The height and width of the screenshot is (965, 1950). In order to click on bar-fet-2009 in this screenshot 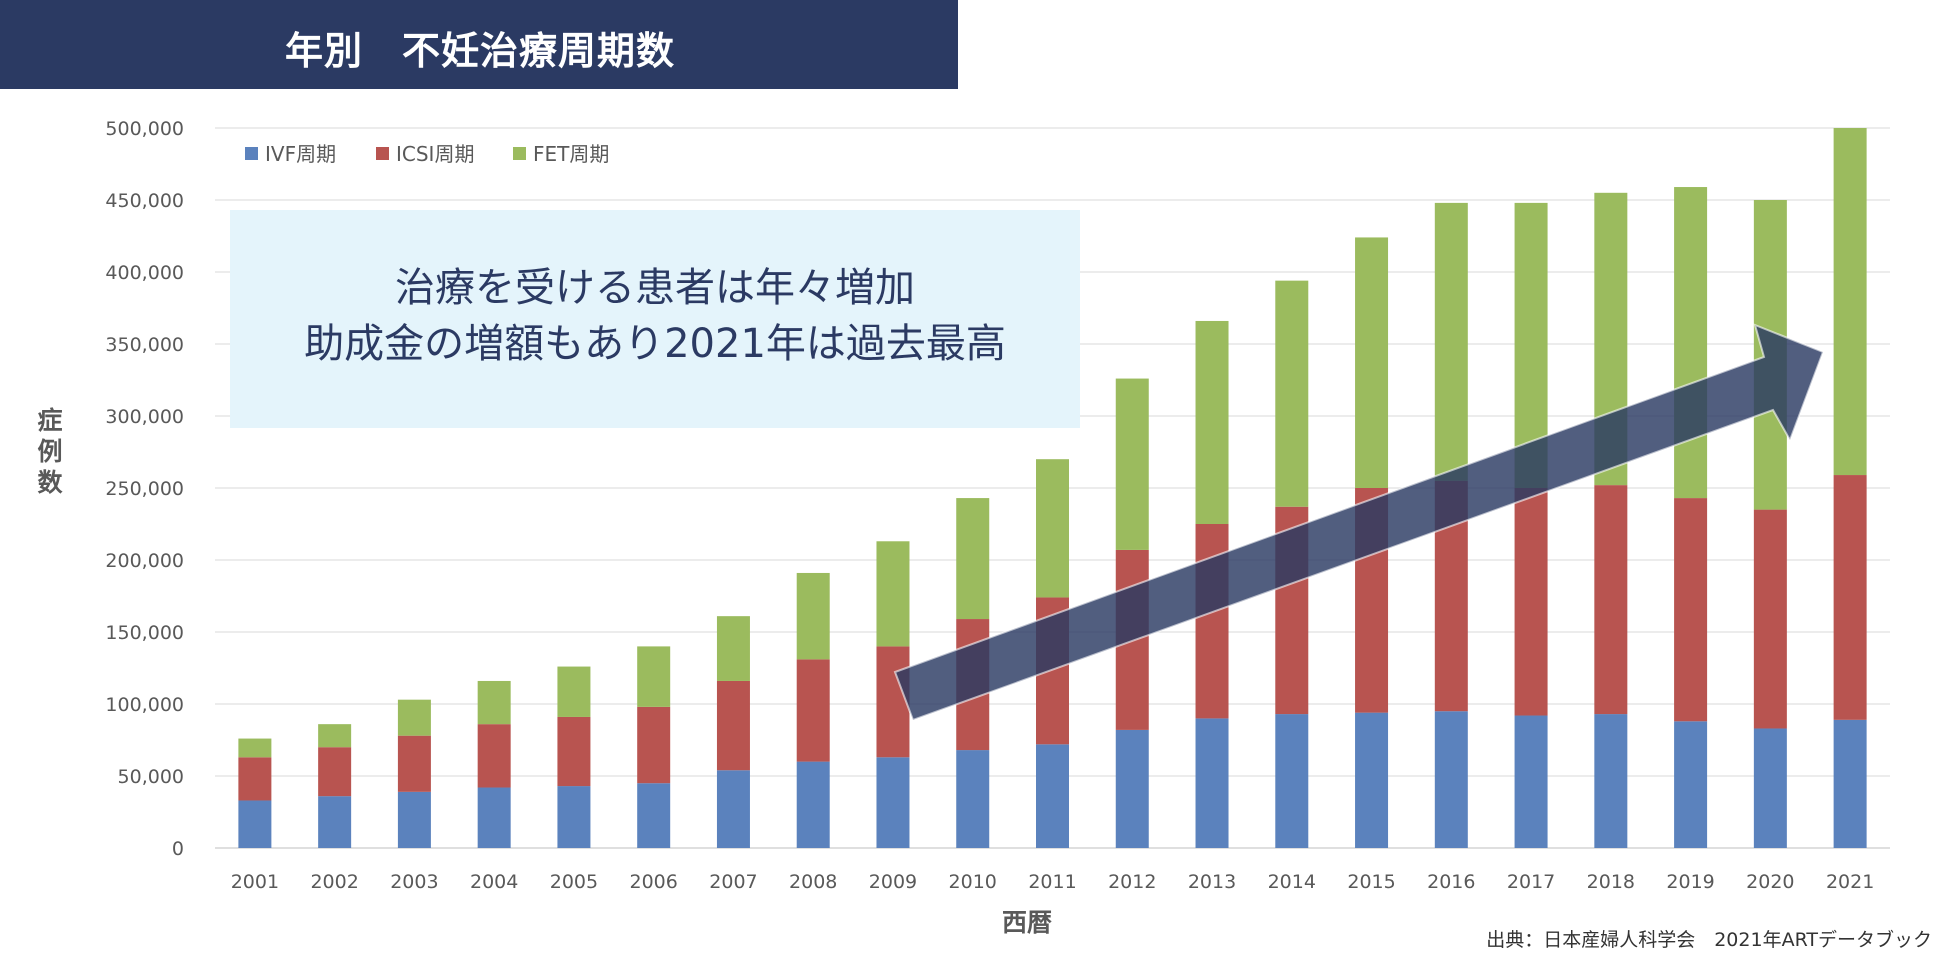, I will do `click(893, 594)`.